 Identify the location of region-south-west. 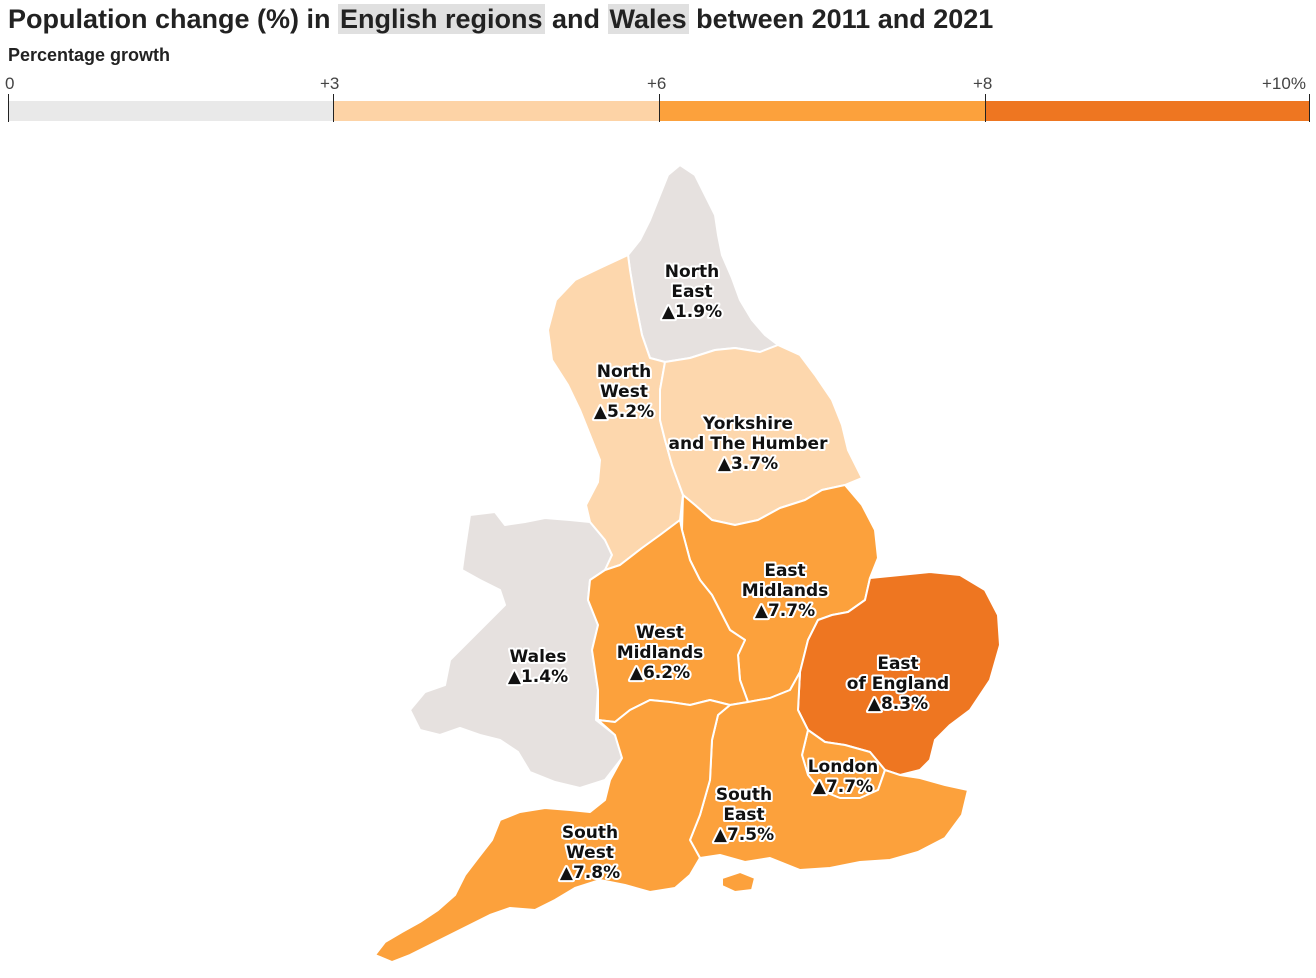
(552, 831).